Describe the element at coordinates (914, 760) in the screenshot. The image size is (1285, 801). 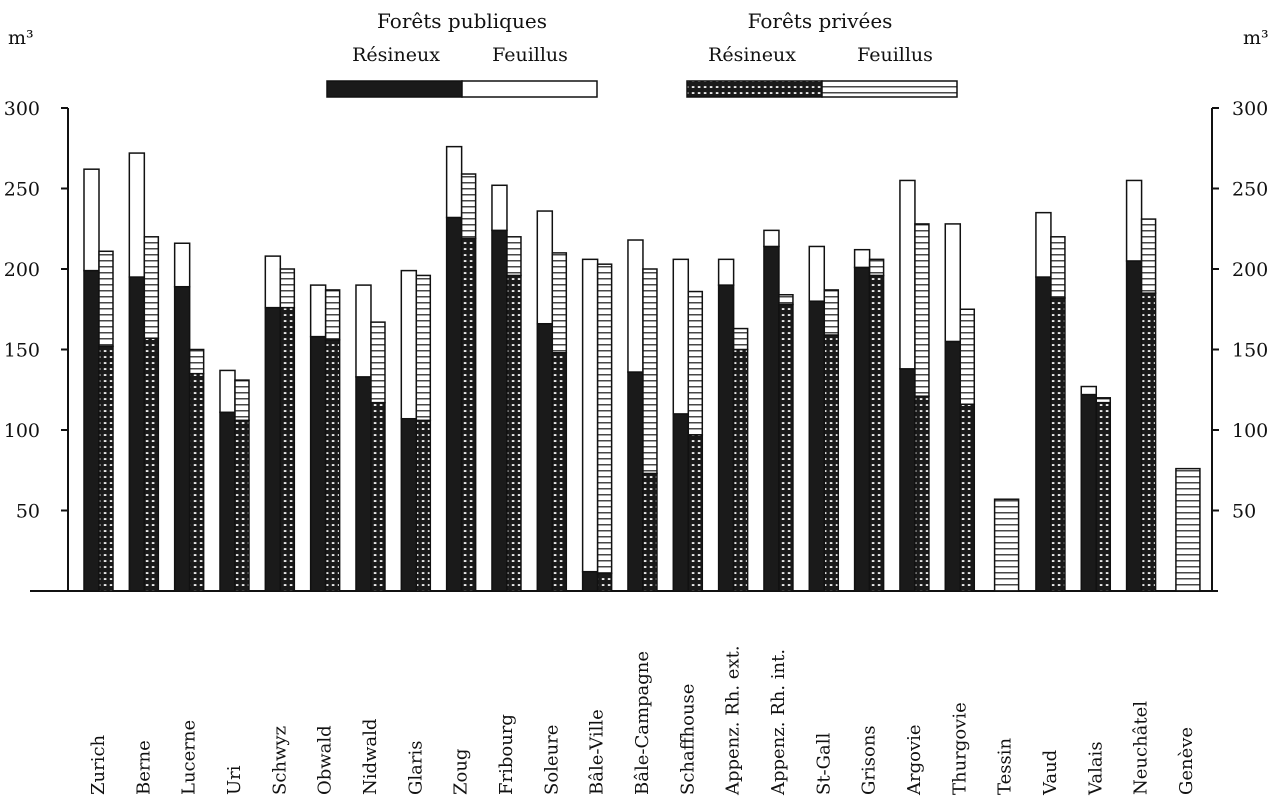
I see `x-label: Argovie` at that location.